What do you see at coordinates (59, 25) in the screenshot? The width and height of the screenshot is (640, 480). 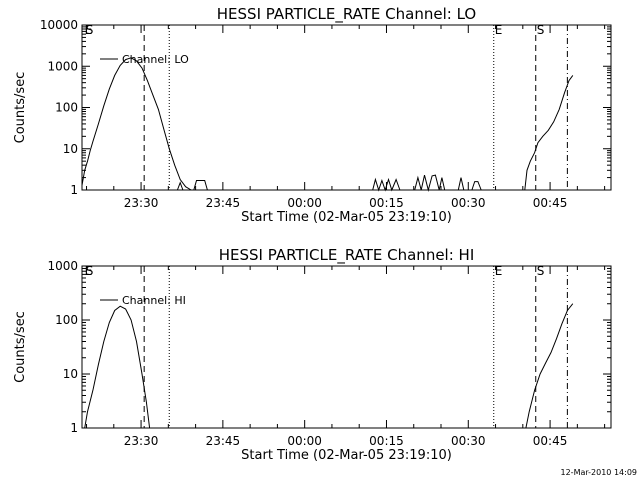 I see `y-tick-label: 10000` at bounding box center [59, 25].